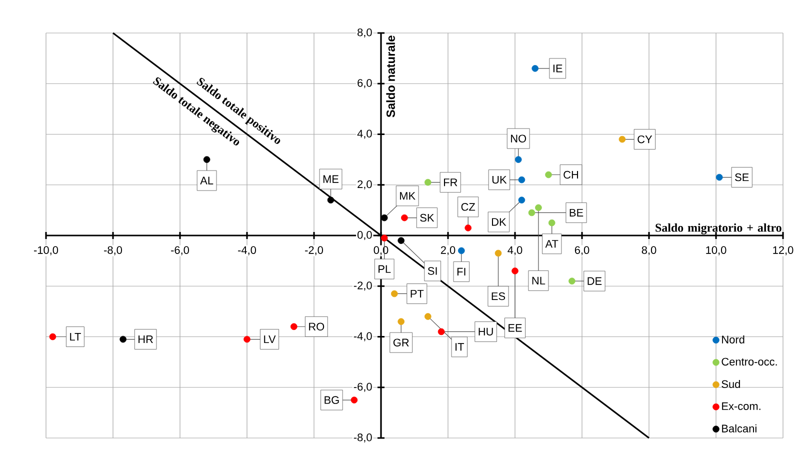 This screenshot has width=807, height=454. What do you see at coordinates (384, 269) in the screenshot?
I see `data-label: PL` at bounding box center [384, 269].